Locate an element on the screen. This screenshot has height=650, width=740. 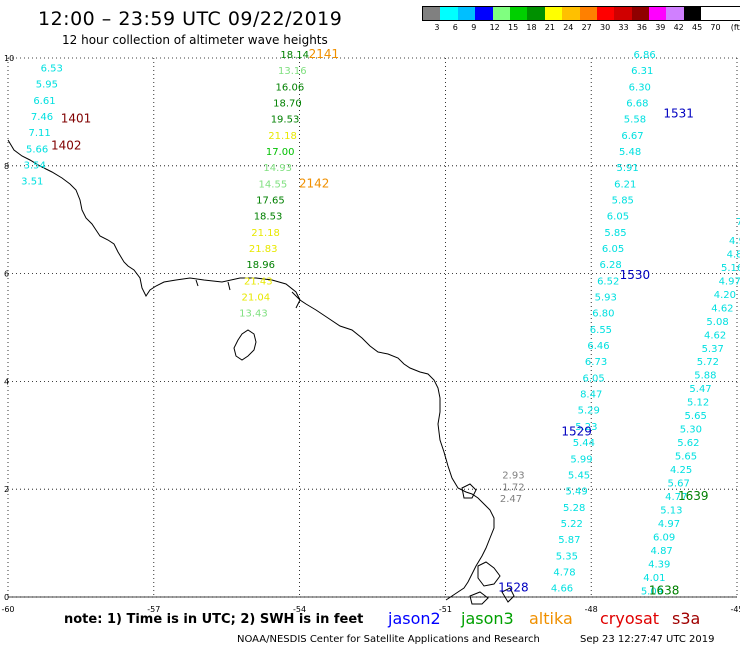
legend-label: 30 is located at coordinates (605, 27).